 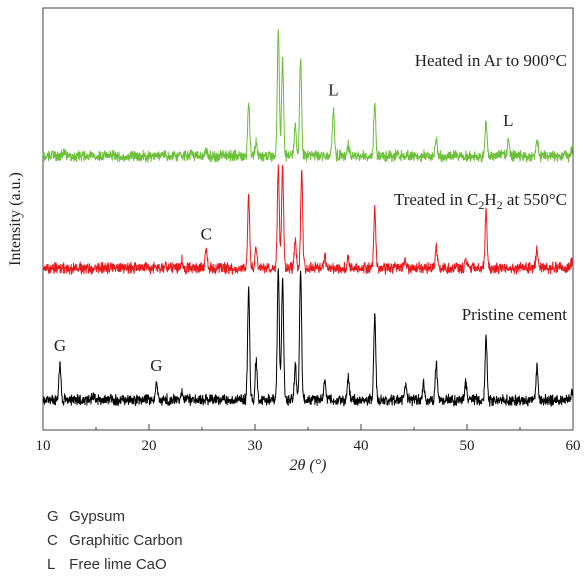 I want to click on curve-label: Treated in C2H2 at 550°C, so click(x=480, y=201).